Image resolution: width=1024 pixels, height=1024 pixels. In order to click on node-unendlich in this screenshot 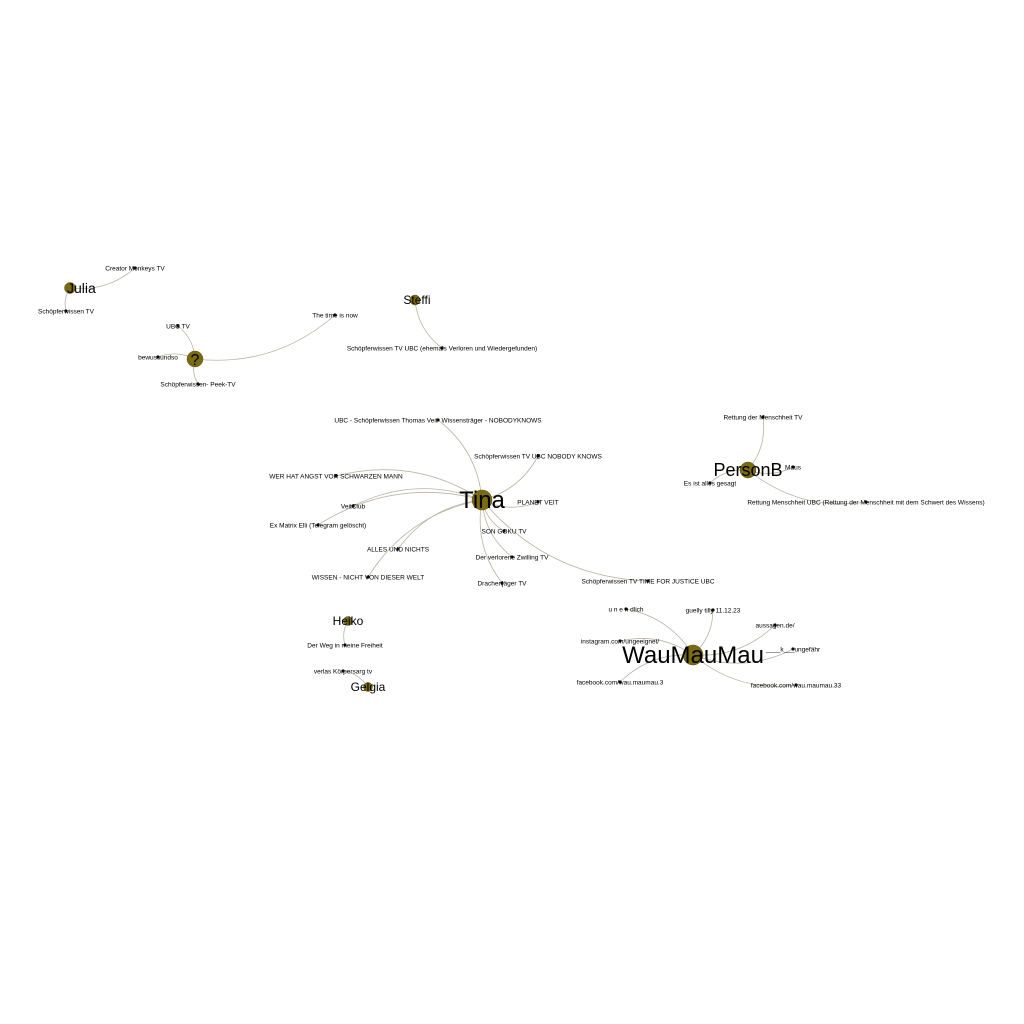, I will do `click(626, 609)`.